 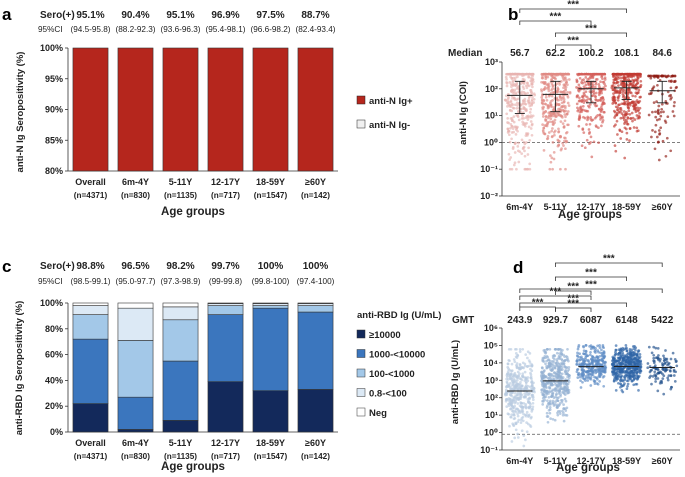 What do you see at coordinates (491, 328) in the screenshot?
I see `y-tick-label: 10⁶` at bounding box center [491, 328].